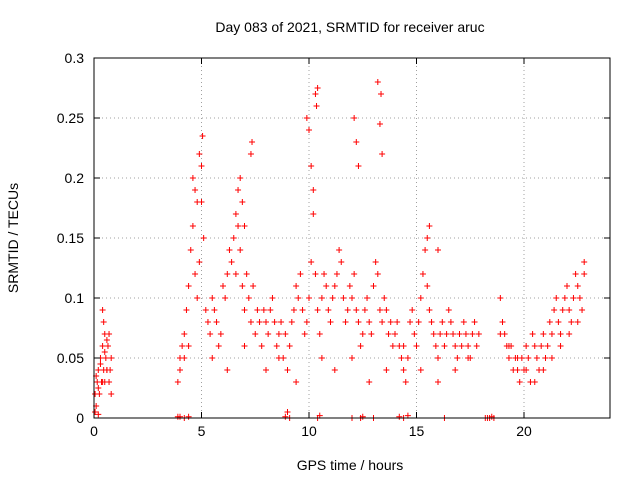 This screenshot has height=480, width=640. I want to click on x-tick-labels: 0 5 10 15 20, so click(311, 431).